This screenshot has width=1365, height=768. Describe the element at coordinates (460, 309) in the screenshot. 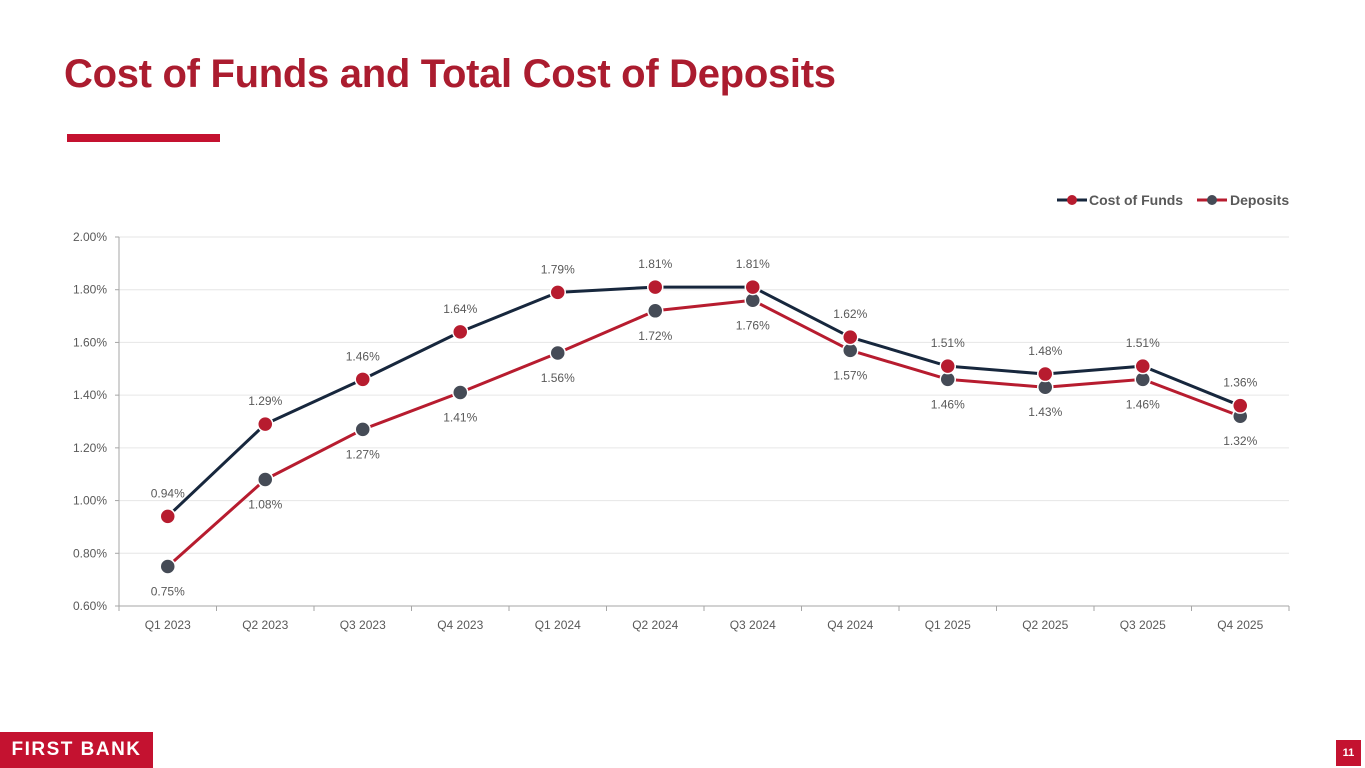

I see `data-label-cost-of-funds: 1.64%` at that location.